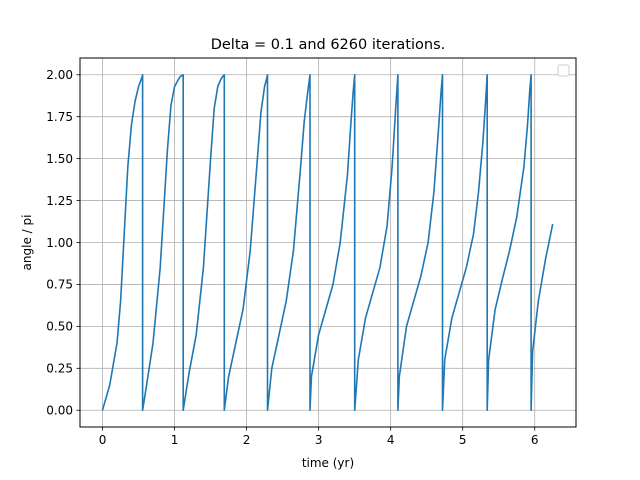 The image size is (640, 480). I want to click on x-tick-label: 4, so click(391, 440).